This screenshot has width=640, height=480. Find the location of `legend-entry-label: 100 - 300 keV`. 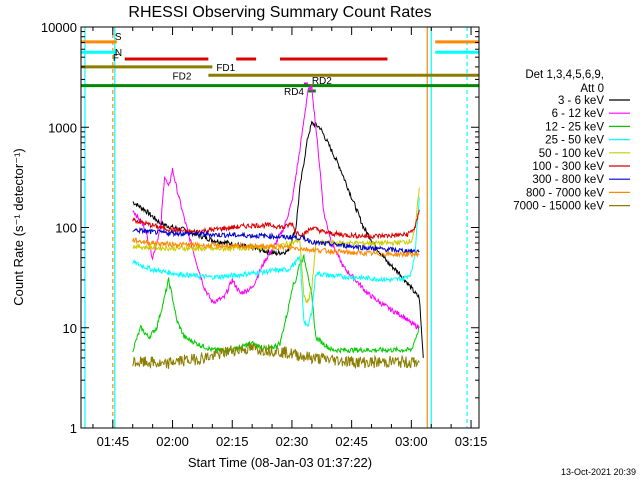

legend-entry-label: 100 - 300 keV is located at coordinates (568, 167).